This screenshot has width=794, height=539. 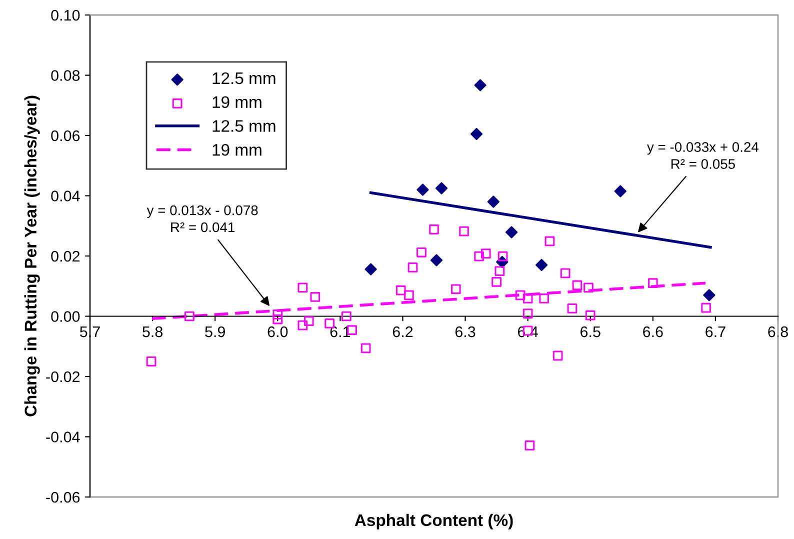 I want to click on y-tick-label: 0.08, so click(x=65, y=75).